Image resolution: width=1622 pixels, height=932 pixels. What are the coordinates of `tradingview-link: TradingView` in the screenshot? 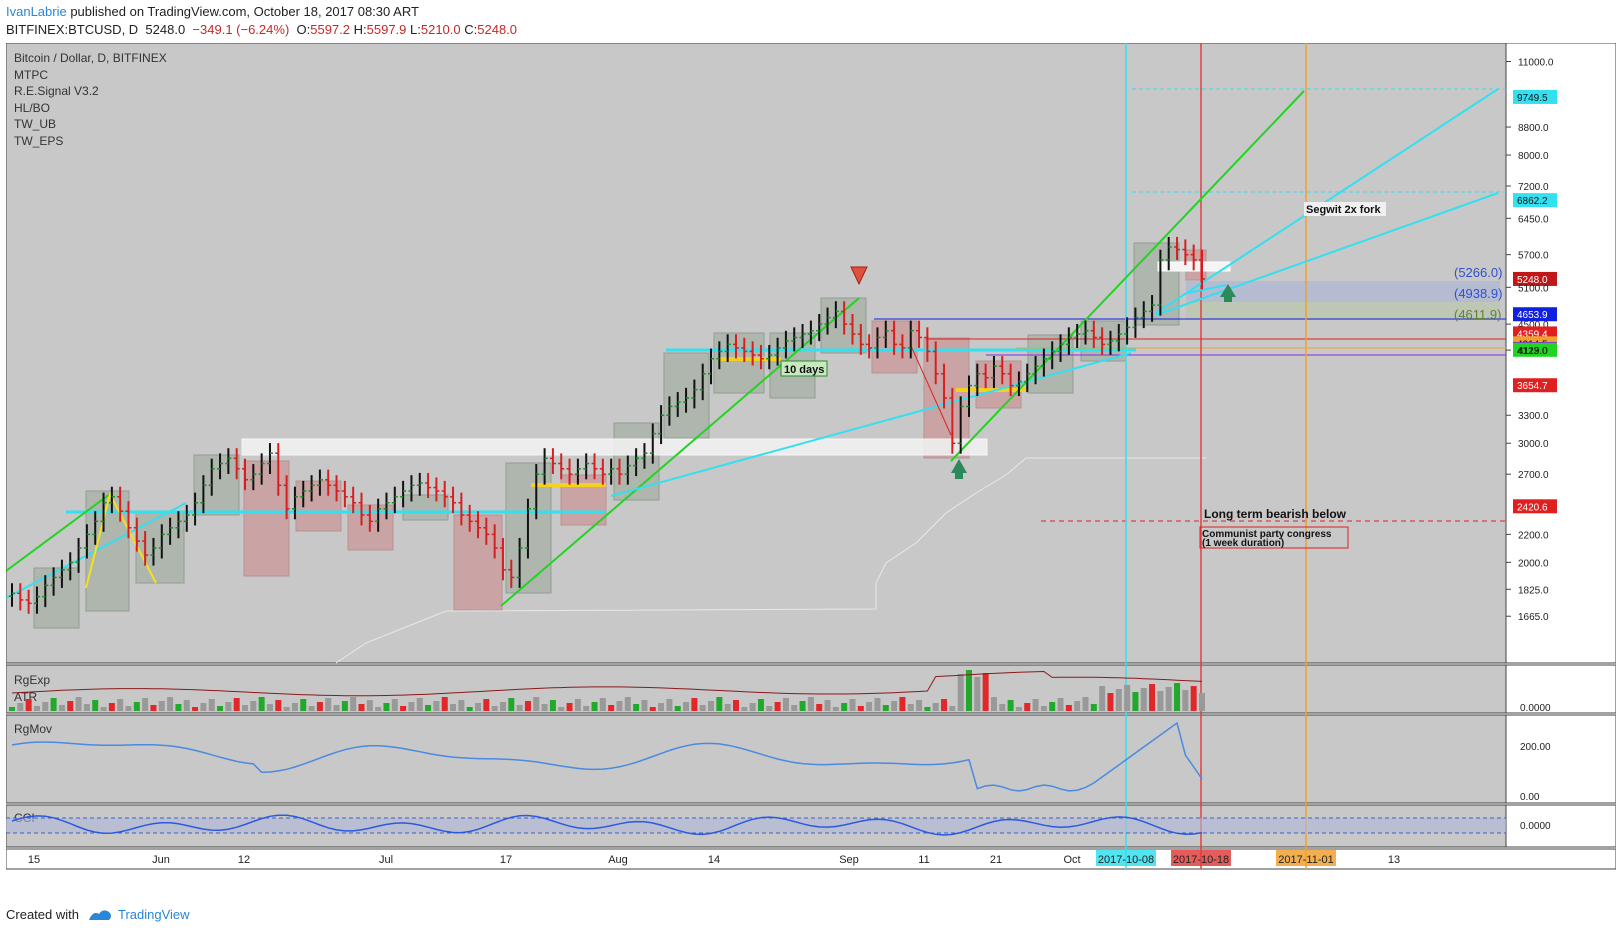 It's located at (138, 914).